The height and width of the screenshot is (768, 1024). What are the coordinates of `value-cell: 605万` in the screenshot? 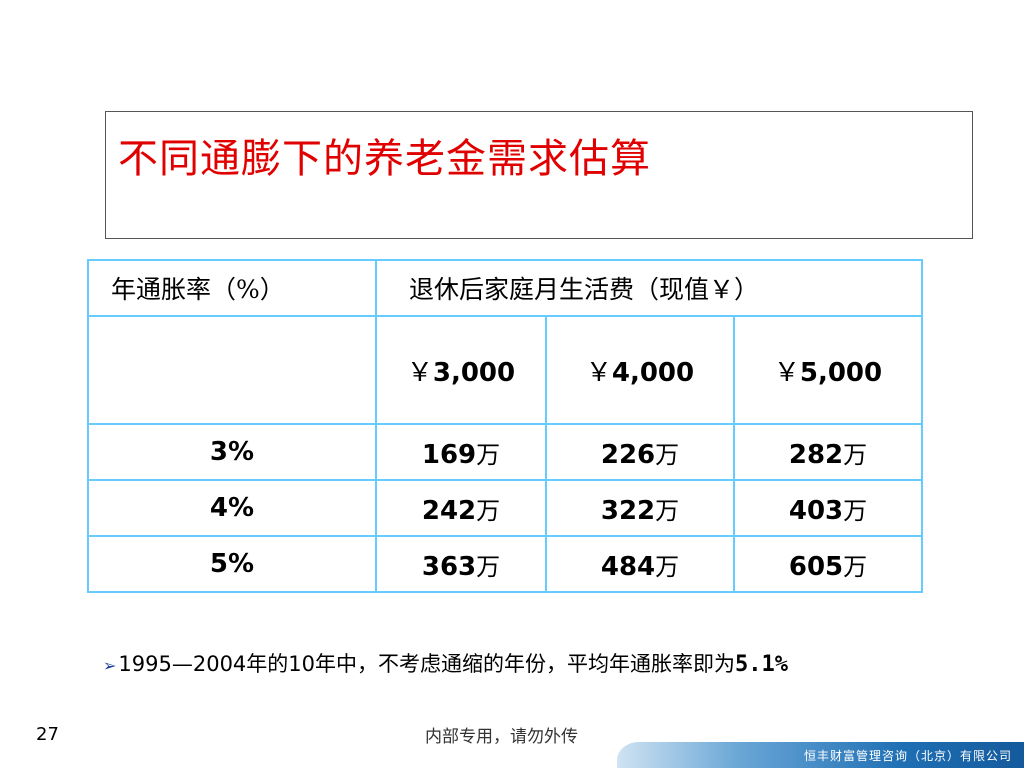 It's located at (828, 564).